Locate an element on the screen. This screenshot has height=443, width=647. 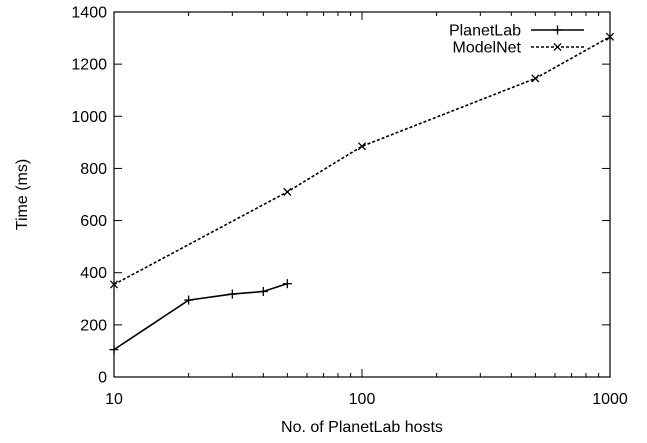
y-tick-label: 1000 is located at coordinates (89, 117).